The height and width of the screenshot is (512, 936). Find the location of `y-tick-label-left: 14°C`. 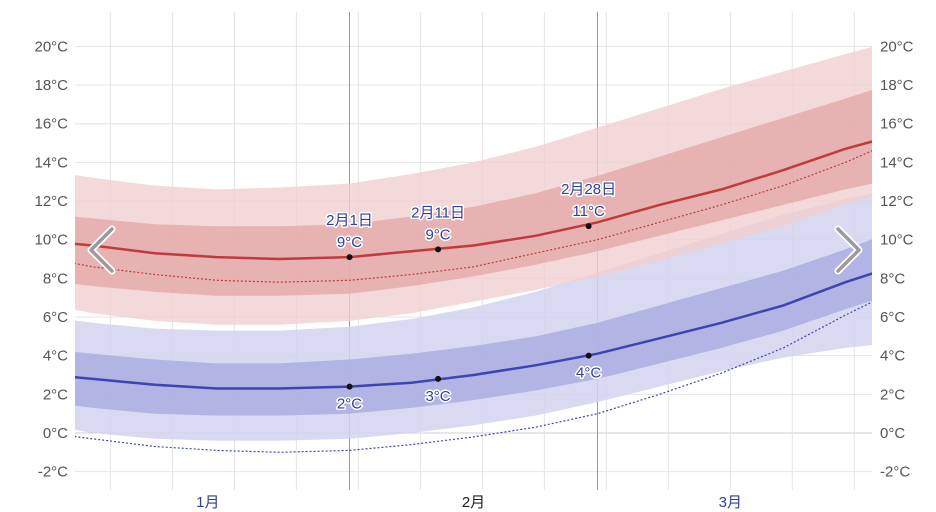

y-tick-label-left: 14°C is located at coordinates (51, 162).